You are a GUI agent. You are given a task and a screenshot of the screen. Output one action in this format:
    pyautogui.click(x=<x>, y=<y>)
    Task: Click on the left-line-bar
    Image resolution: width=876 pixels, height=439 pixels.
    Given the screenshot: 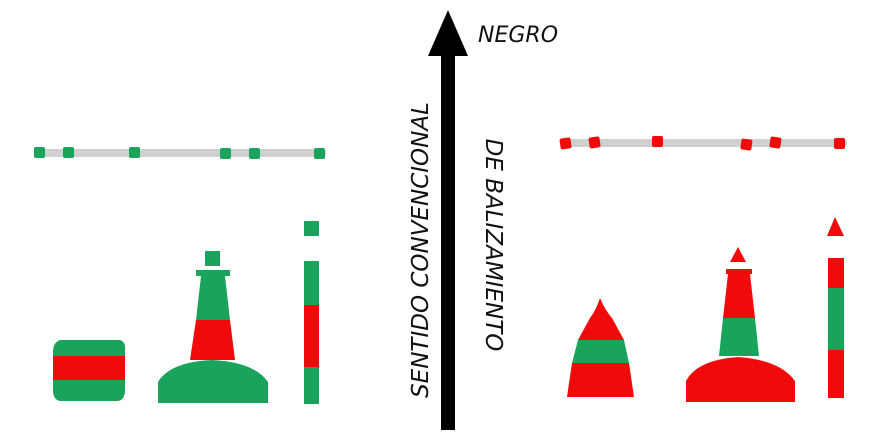 What is the action you would take?
    pyautogui.click(x=181, y=153)
    